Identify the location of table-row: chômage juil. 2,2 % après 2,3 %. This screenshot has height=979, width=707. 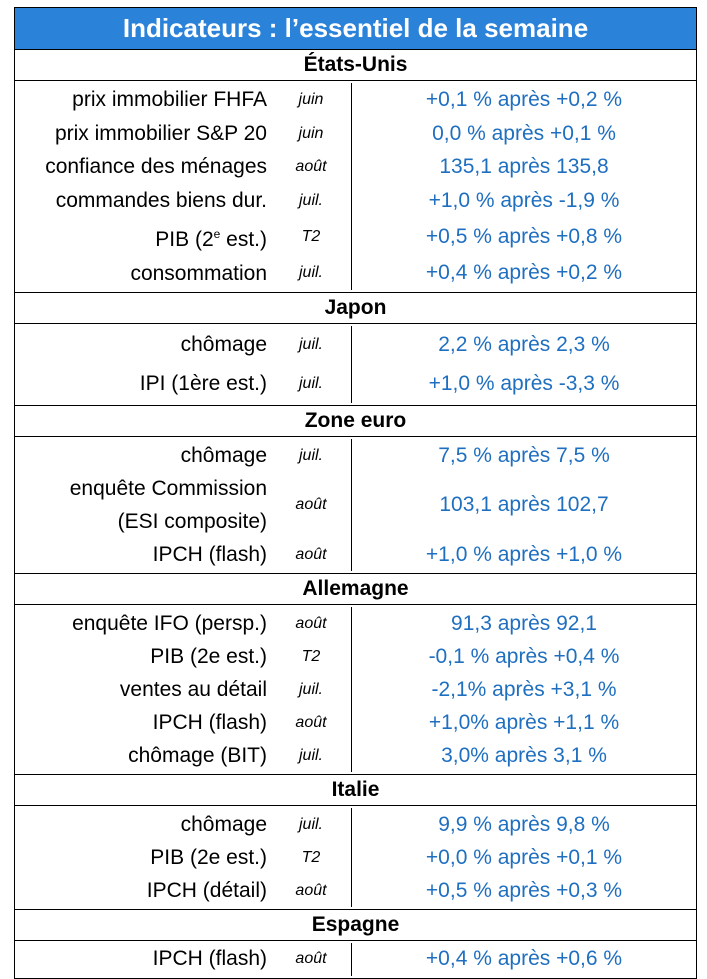
(355, 345).